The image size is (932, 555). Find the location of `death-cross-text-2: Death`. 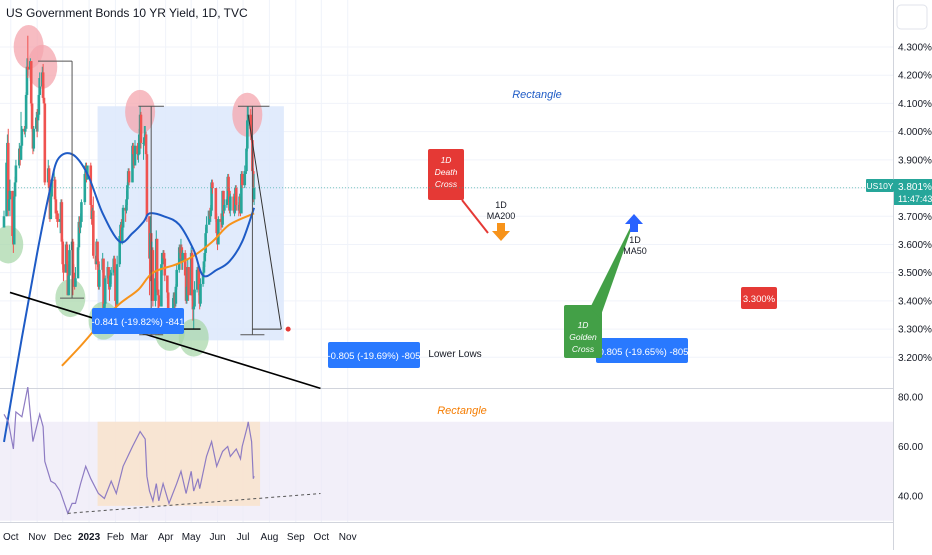

death-cross-text-2: Death is located at coordinates (446, 172).